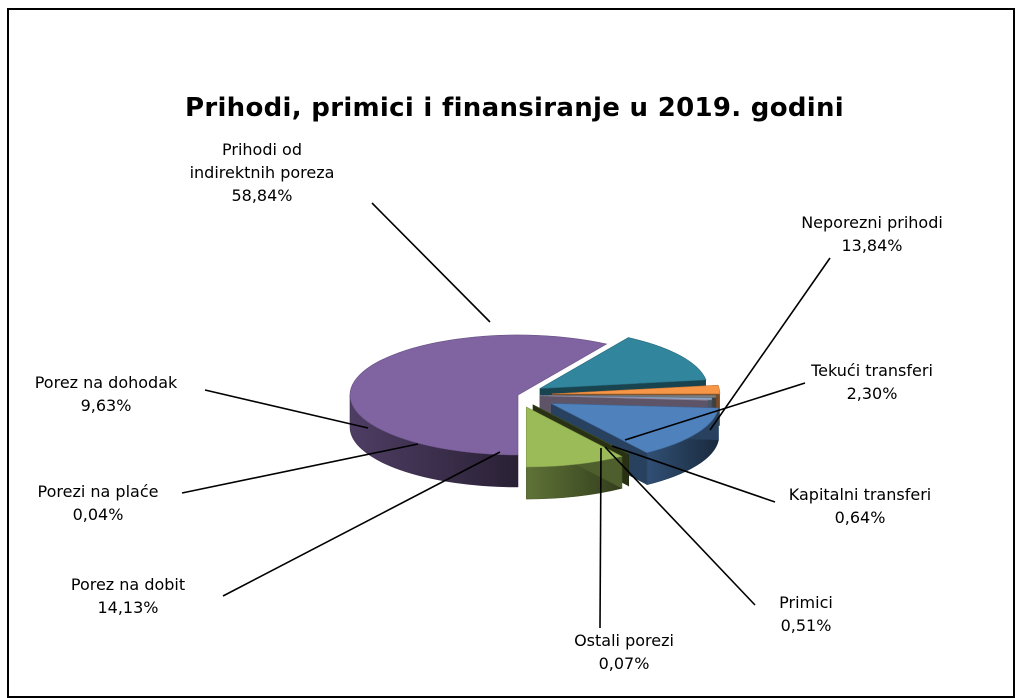  What do you see at coordinates (127, 607) in the screenshot?
I see `slice-value-label: 14,13%` at bounding box center [127, 607].